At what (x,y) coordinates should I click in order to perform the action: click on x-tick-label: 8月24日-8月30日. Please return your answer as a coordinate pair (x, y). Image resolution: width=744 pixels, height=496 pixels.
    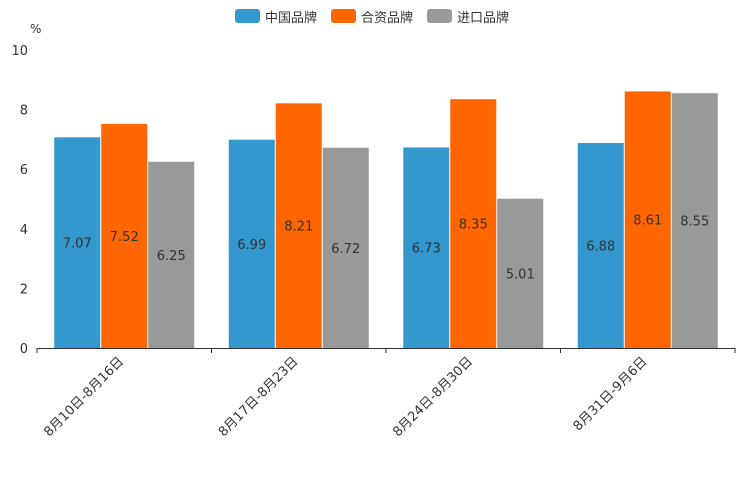
    Looking at the image, I should click on (433, 397).